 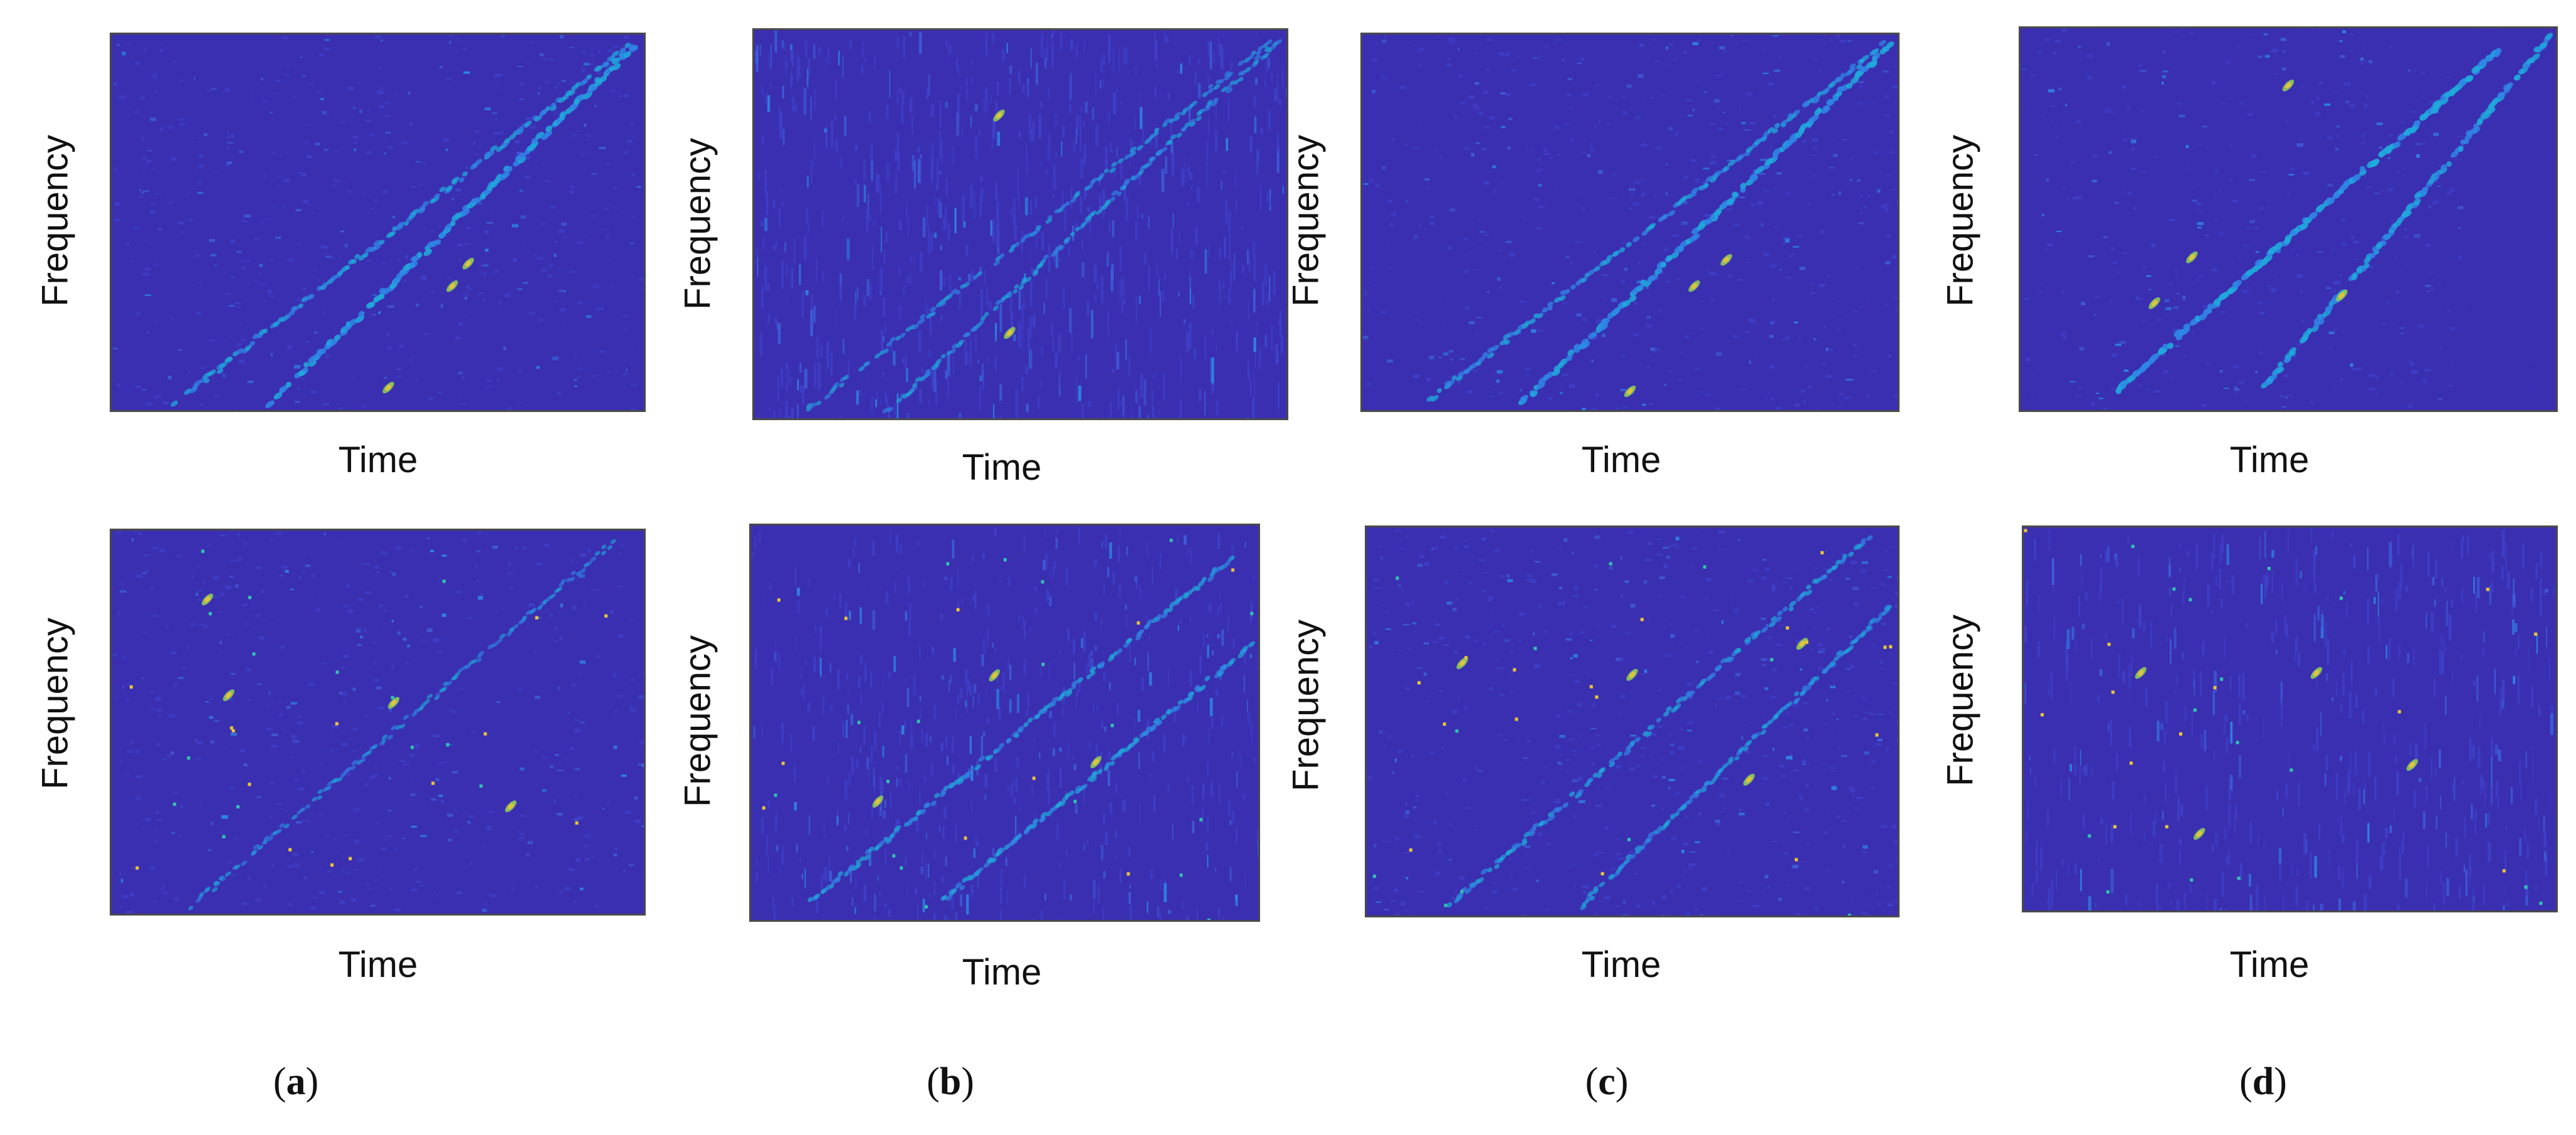 I want to click on x-axis-label: Time, so click(x=378, y=964).